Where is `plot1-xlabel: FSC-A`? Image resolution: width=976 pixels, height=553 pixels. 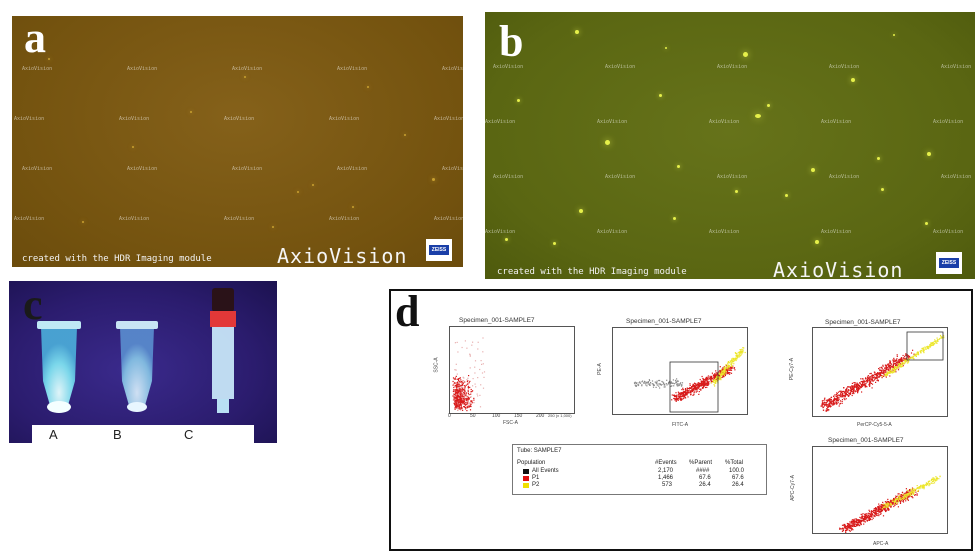
plot1-xlabel: FSC-A is located at coordinates (510, 423).